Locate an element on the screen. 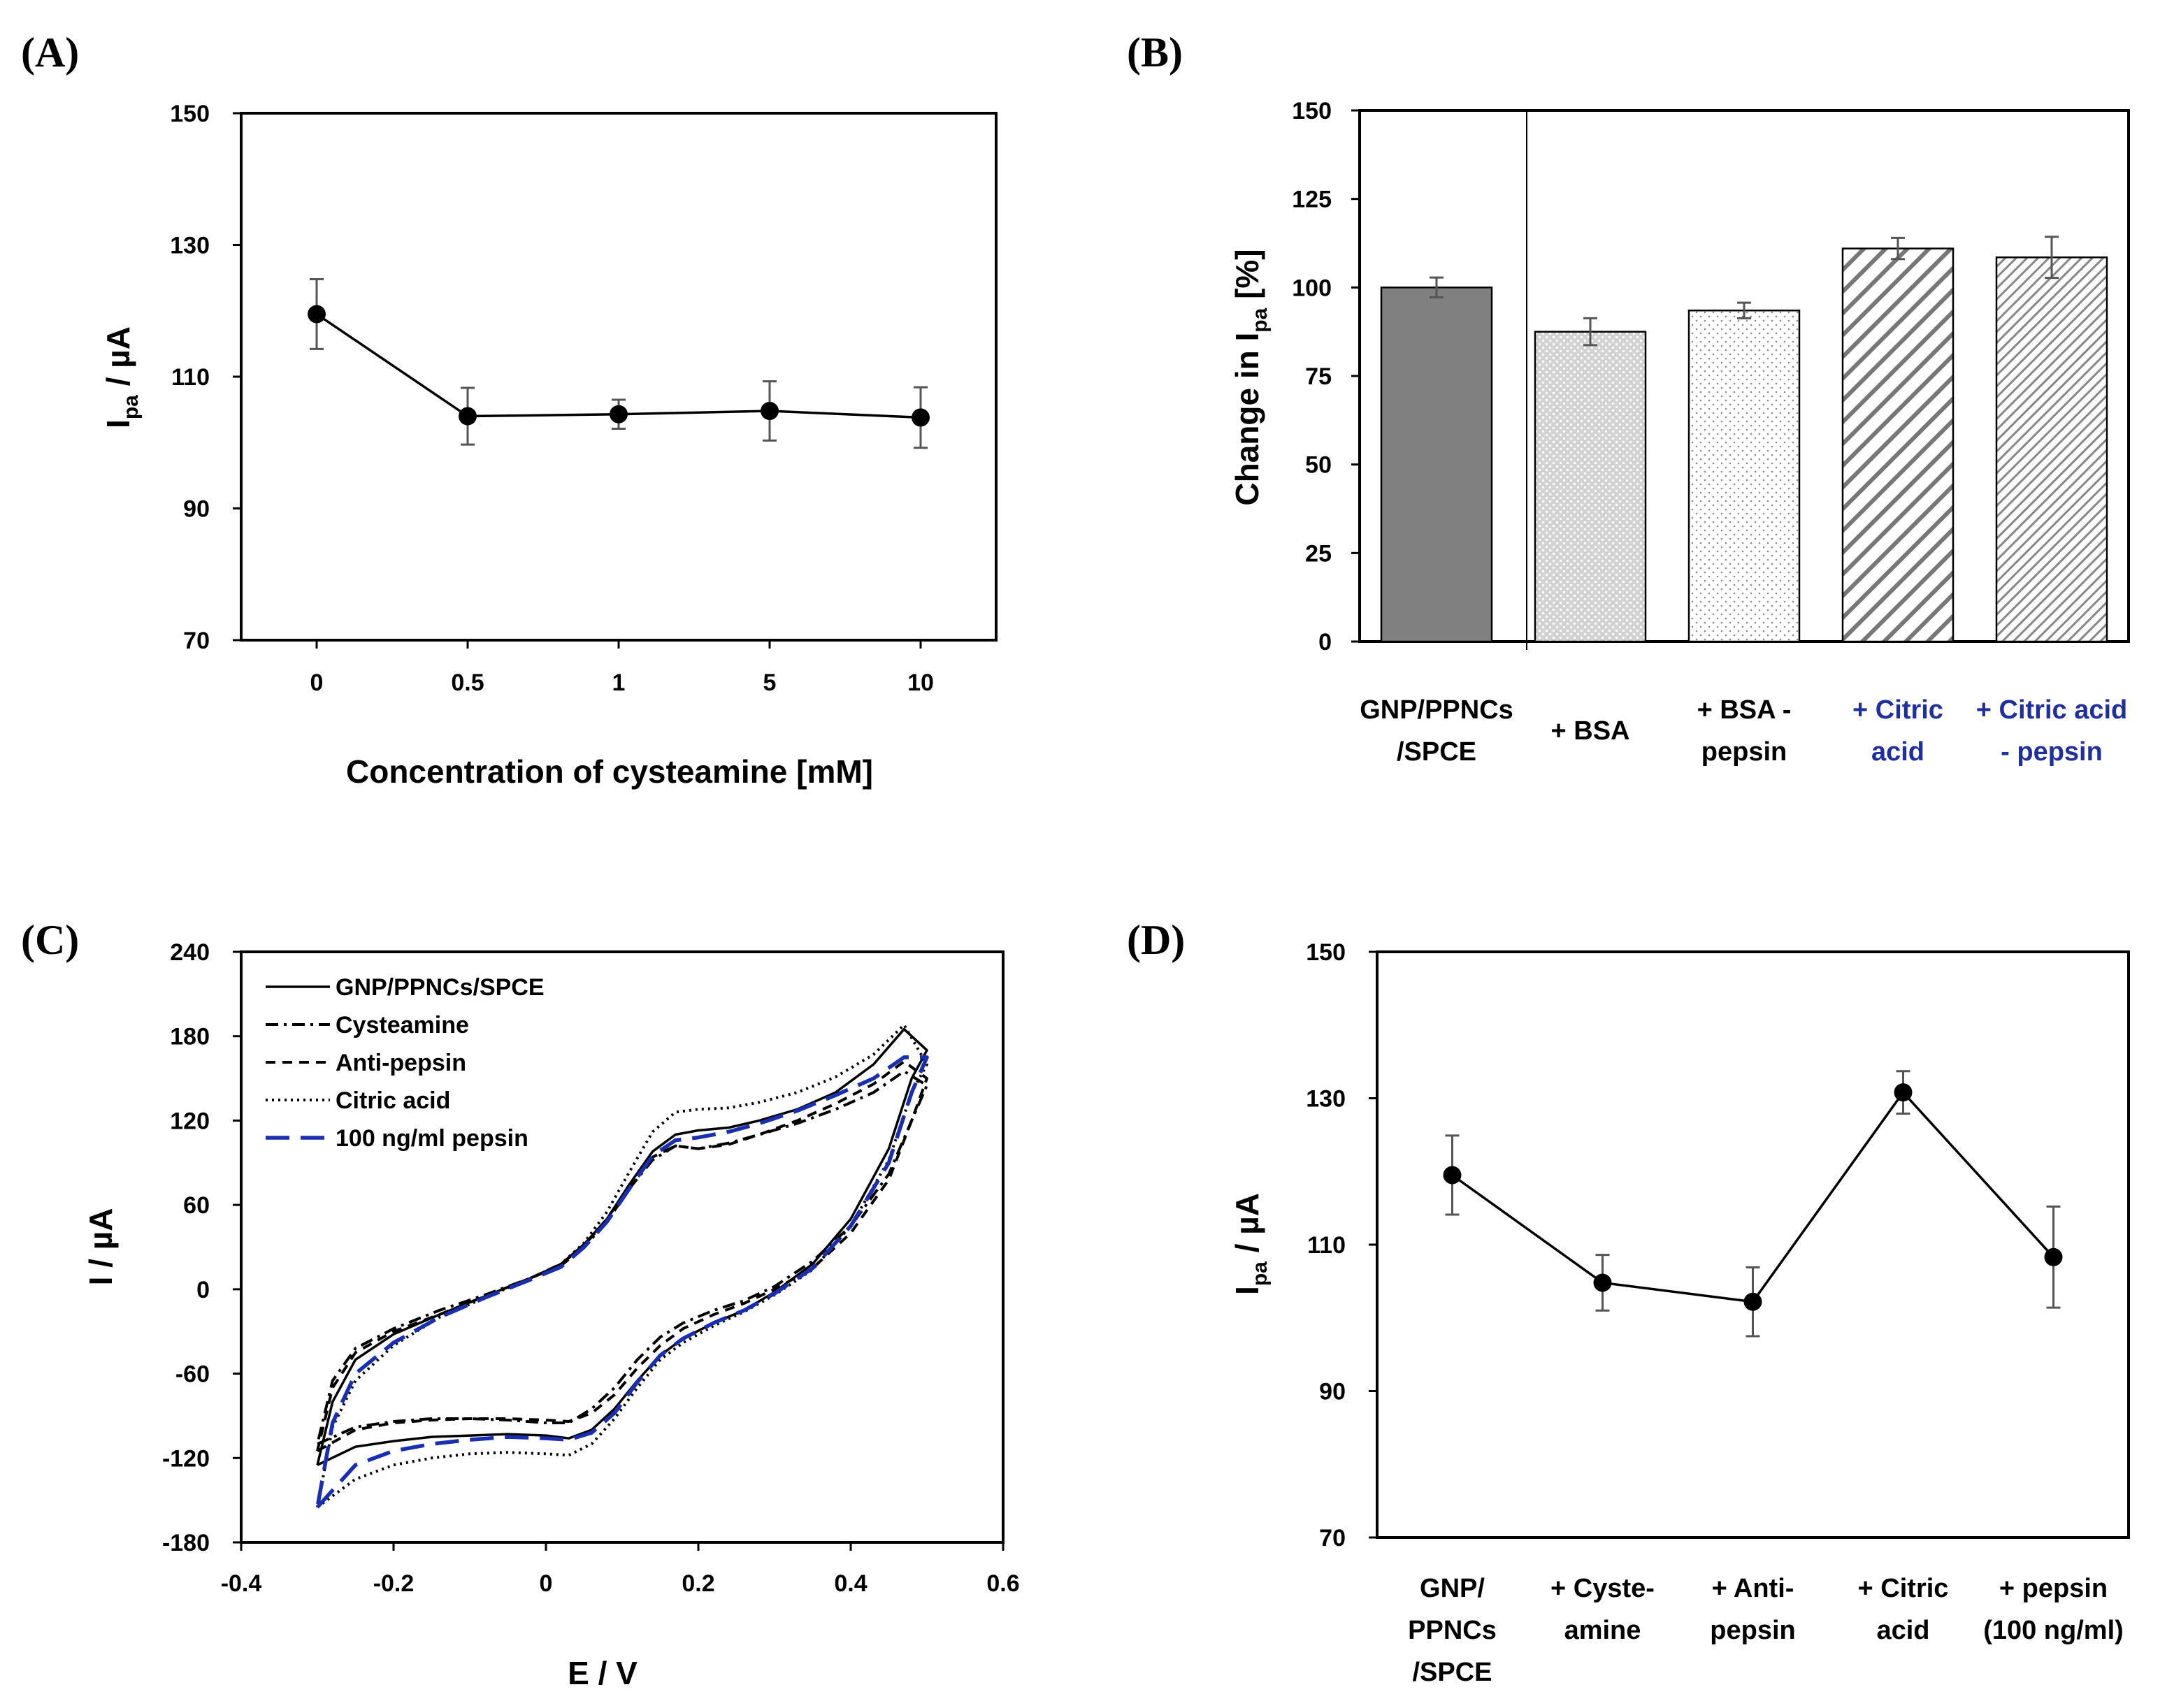 The height and width of the screenshot is (1708, 2181). panel-3-y-tick-label: 130 is located at coordinates (1326, 1099).